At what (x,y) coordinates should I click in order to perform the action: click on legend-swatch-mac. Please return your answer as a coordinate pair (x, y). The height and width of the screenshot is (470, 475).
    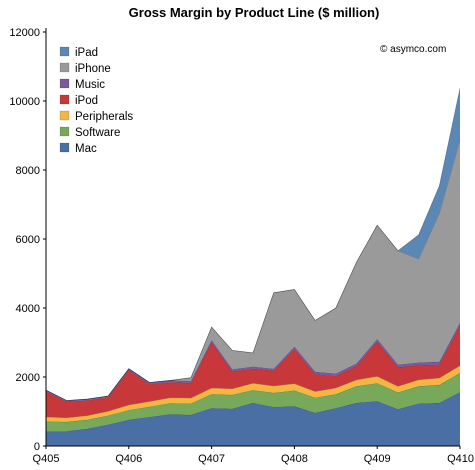
    Looking at the image, I should click on (64, 147).